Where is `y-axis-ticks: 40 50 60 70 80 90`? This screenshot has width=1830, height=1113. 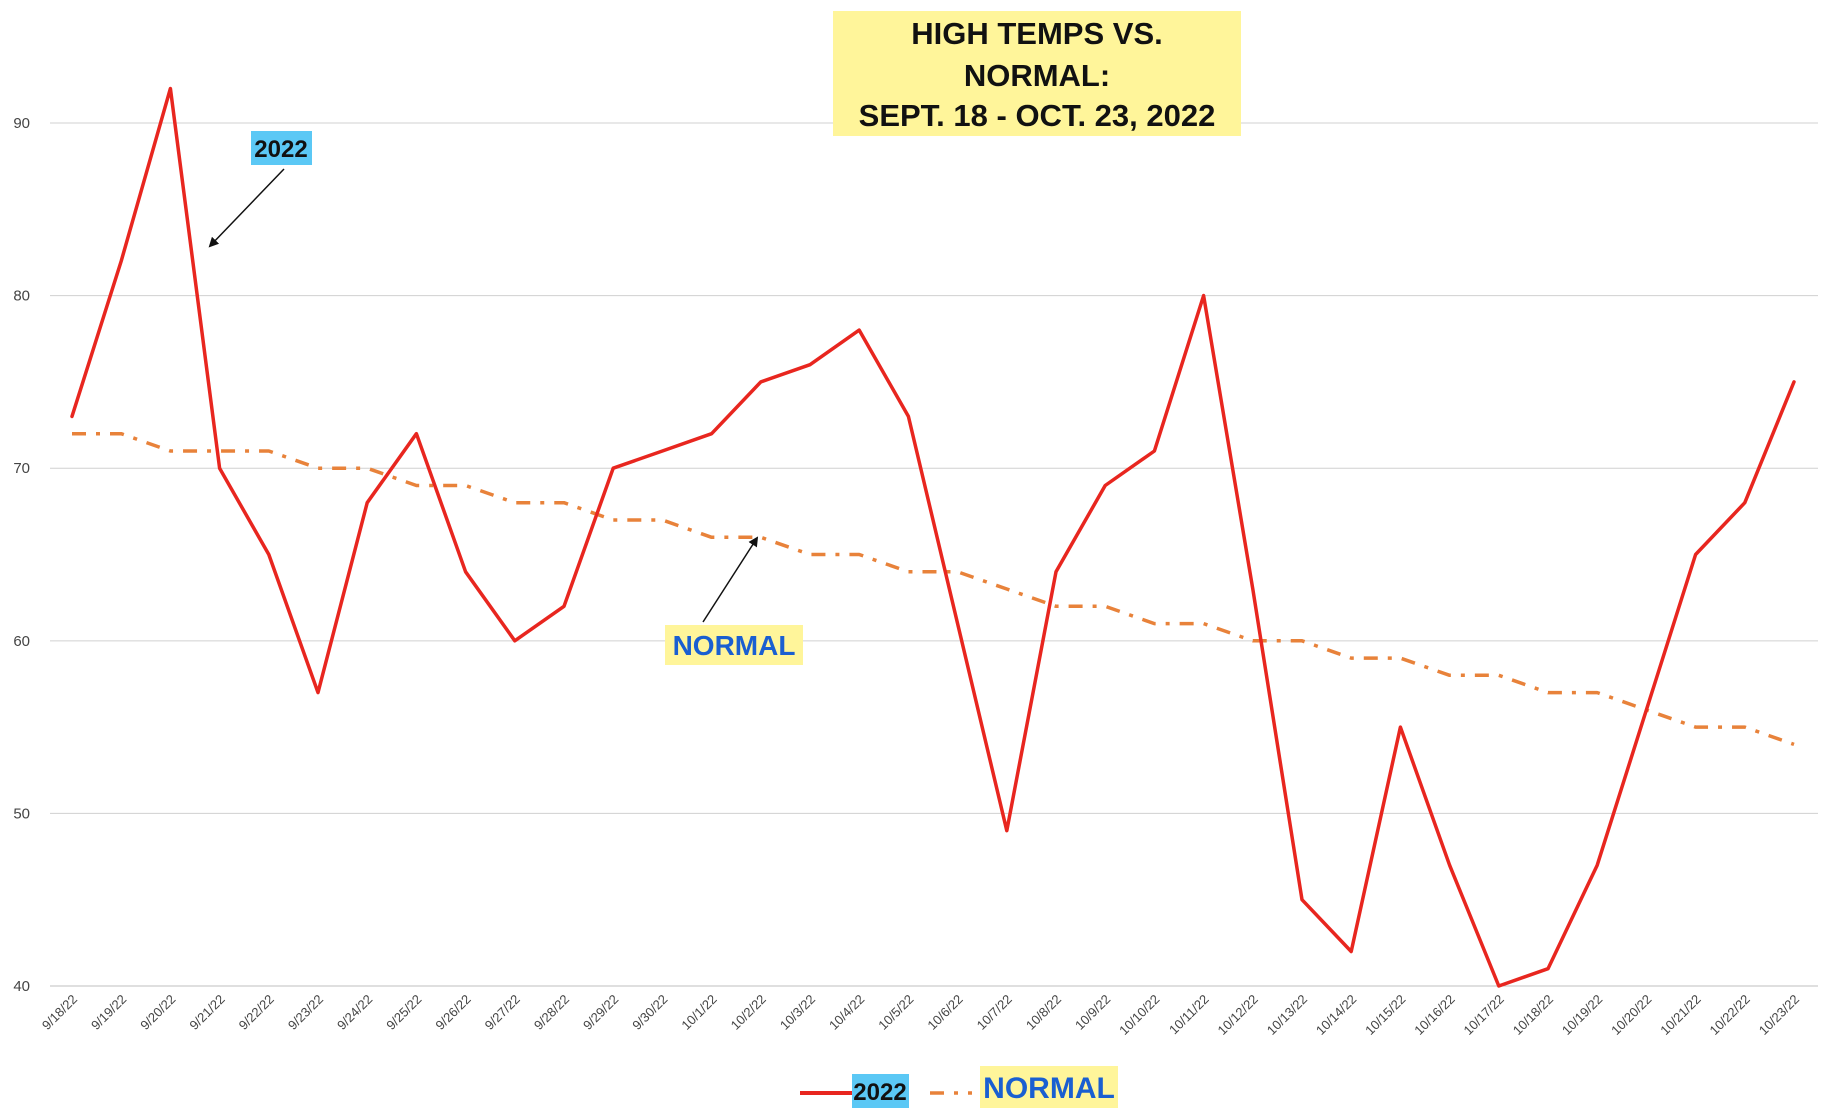 y-axis-ticks: 40 50 60 70 80 90 is located at coordinates (21, 555).